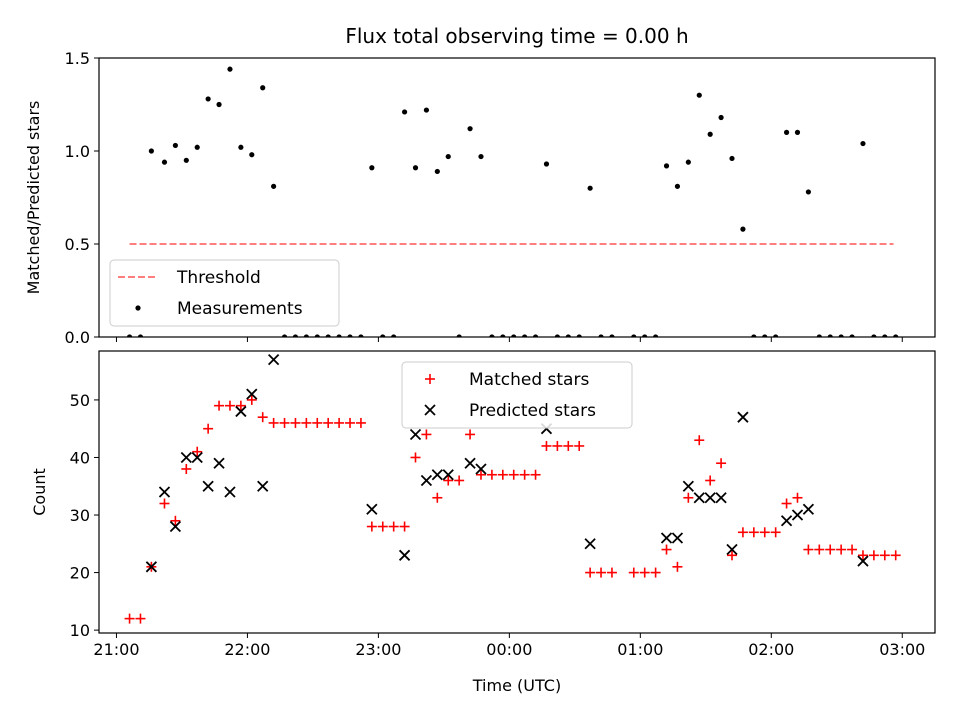  What do you see at coordinates (80, 573) in the screenshot?
I see `y-tick-label: 20` at bounding box center [80, 573].